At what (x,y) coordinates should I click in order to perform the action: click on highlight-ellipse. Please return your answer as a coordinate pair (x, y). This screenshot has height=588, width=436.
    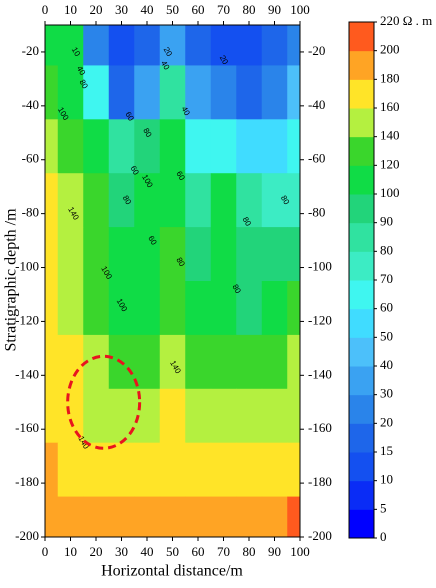
    Looking at the image, I should click on (104, 402).